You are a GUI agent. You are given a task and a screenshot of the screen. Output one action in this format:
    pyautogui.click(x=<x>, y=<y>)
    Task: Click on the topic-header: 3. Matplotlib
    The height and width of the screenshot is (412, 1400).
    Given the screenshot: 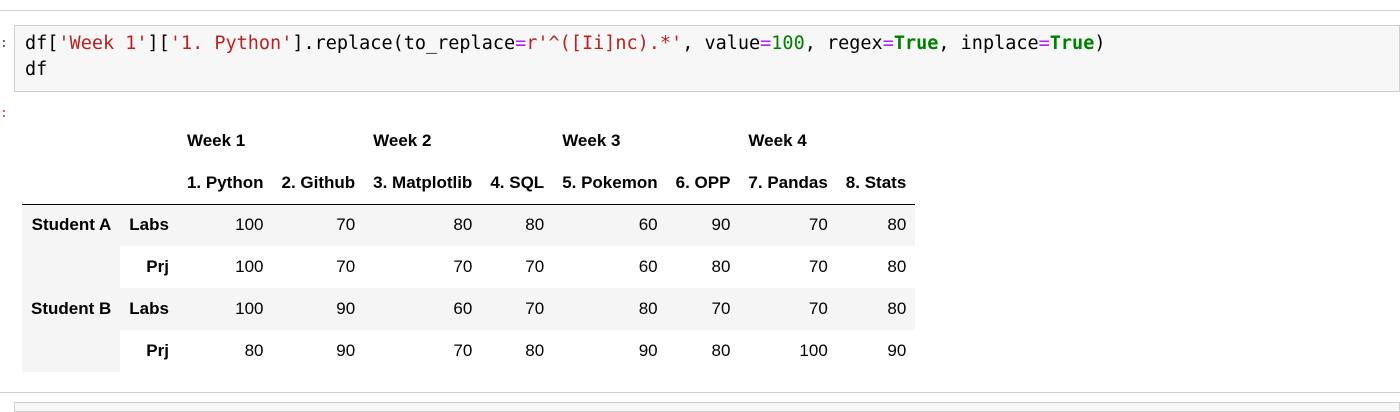 What is the action you would take?
    pyautogui.click(x=423, y=183)
    